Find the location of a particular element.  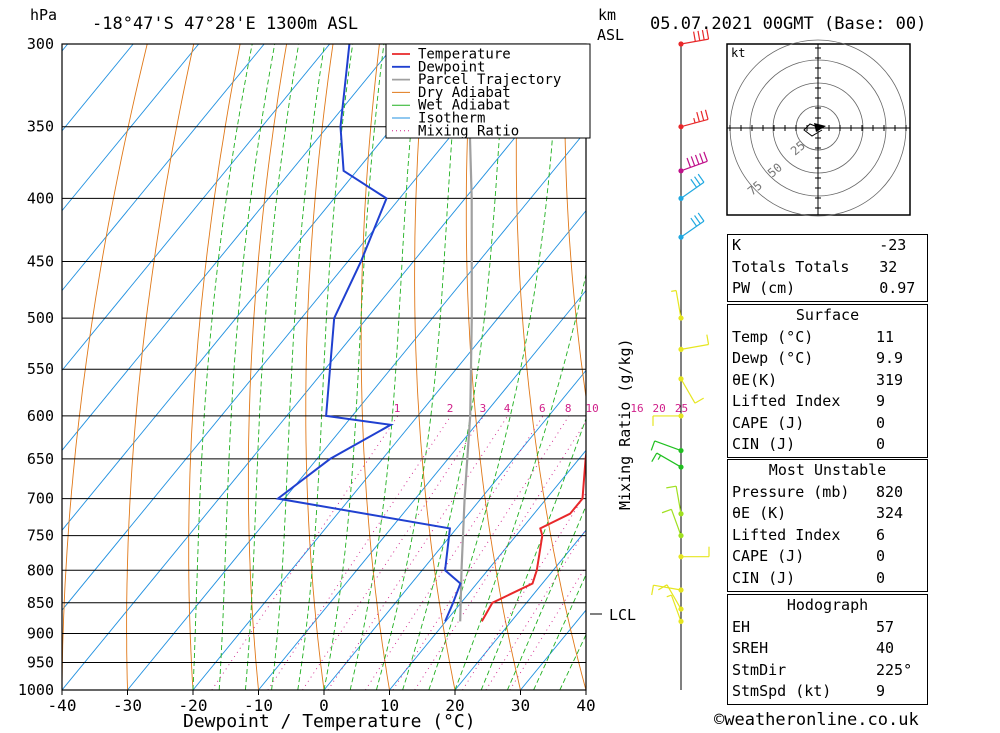

surface-value: 9.9 is located at coordinates (890, 358).